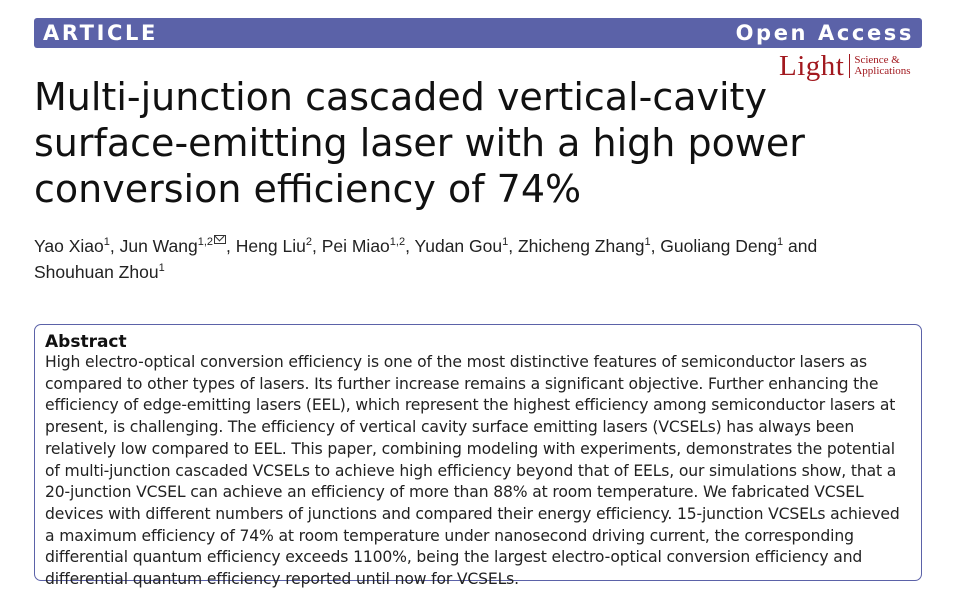 This screenshot has width=954, height=600. I want to click on author-name: Heng Liu, so click(270, 246).